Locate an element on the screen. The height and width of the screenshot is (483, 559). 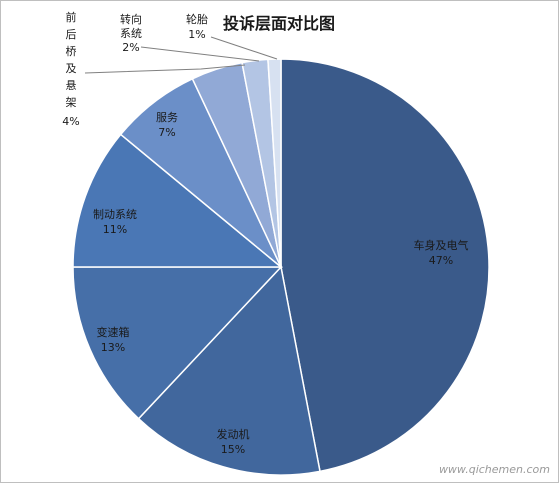
slice-1-label: 车身及电气 47% is located at coordinates (441, 252).